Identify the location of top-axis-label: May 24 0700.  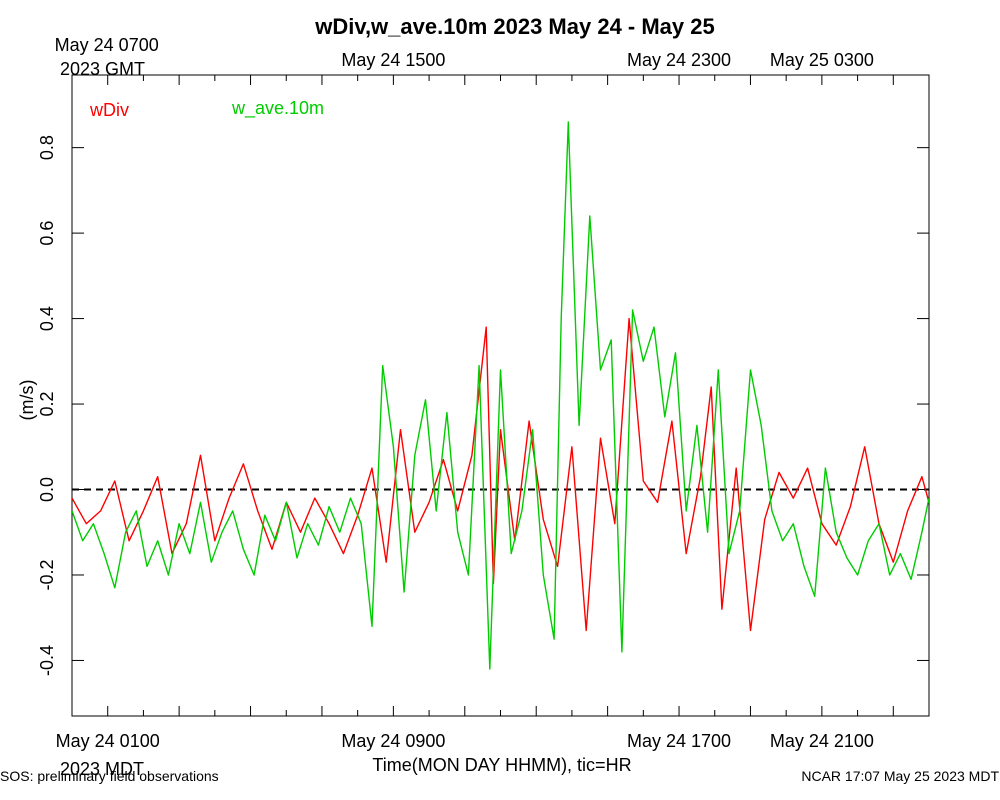
(107, 45).